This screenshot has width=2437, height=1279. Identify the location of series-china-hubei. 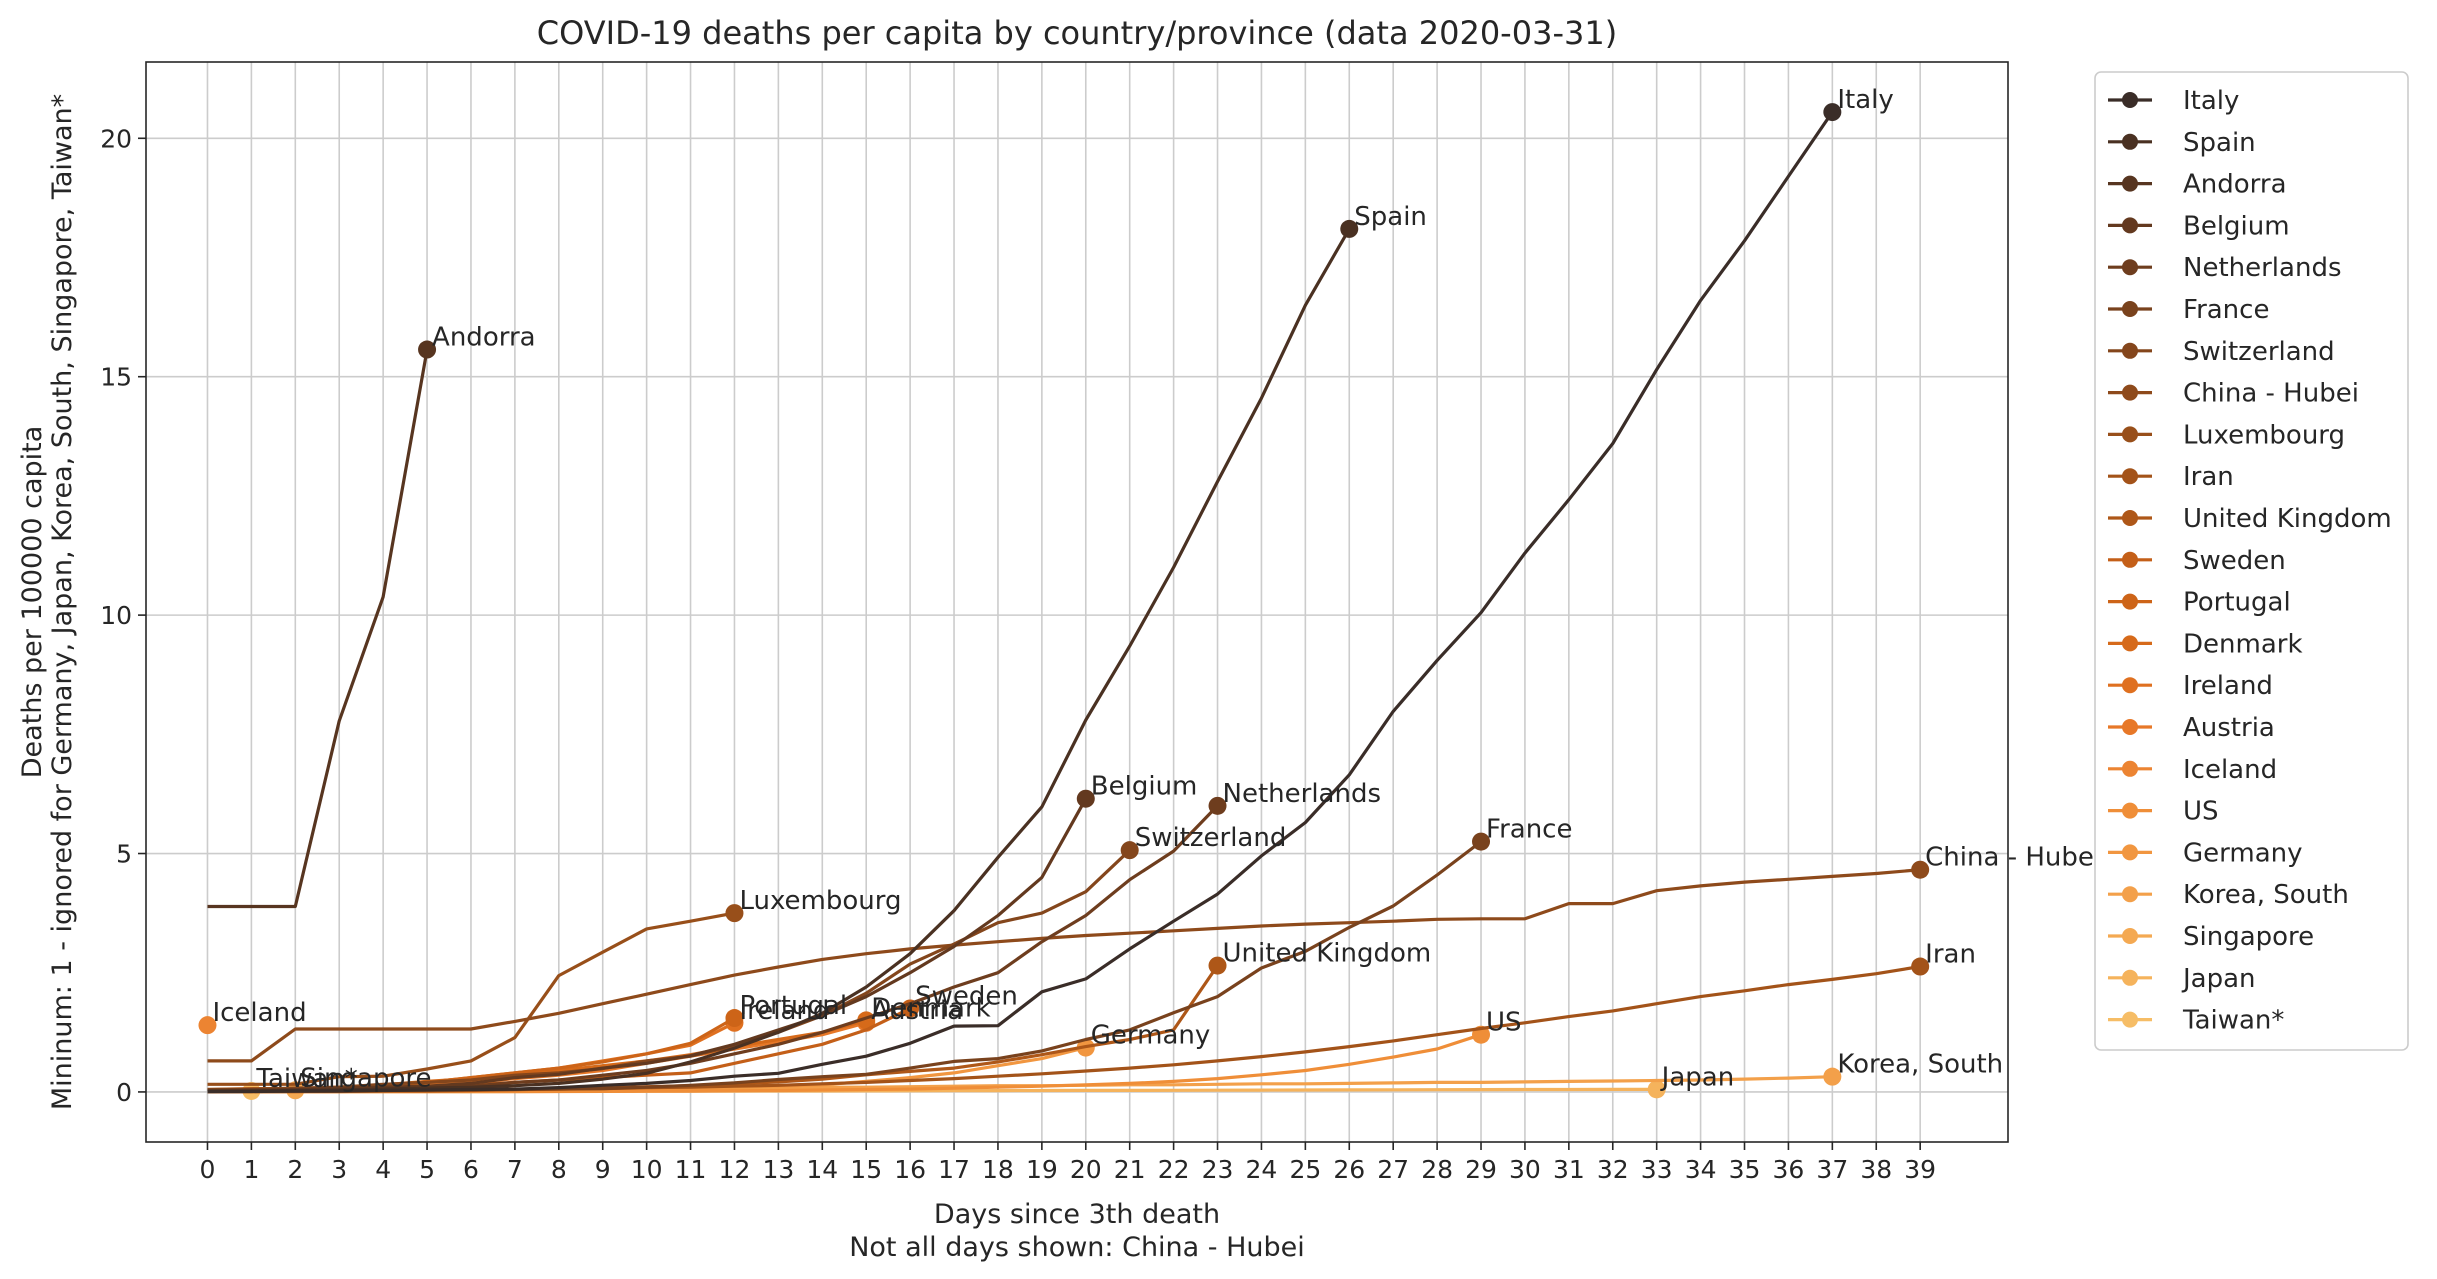
(1068, 961).